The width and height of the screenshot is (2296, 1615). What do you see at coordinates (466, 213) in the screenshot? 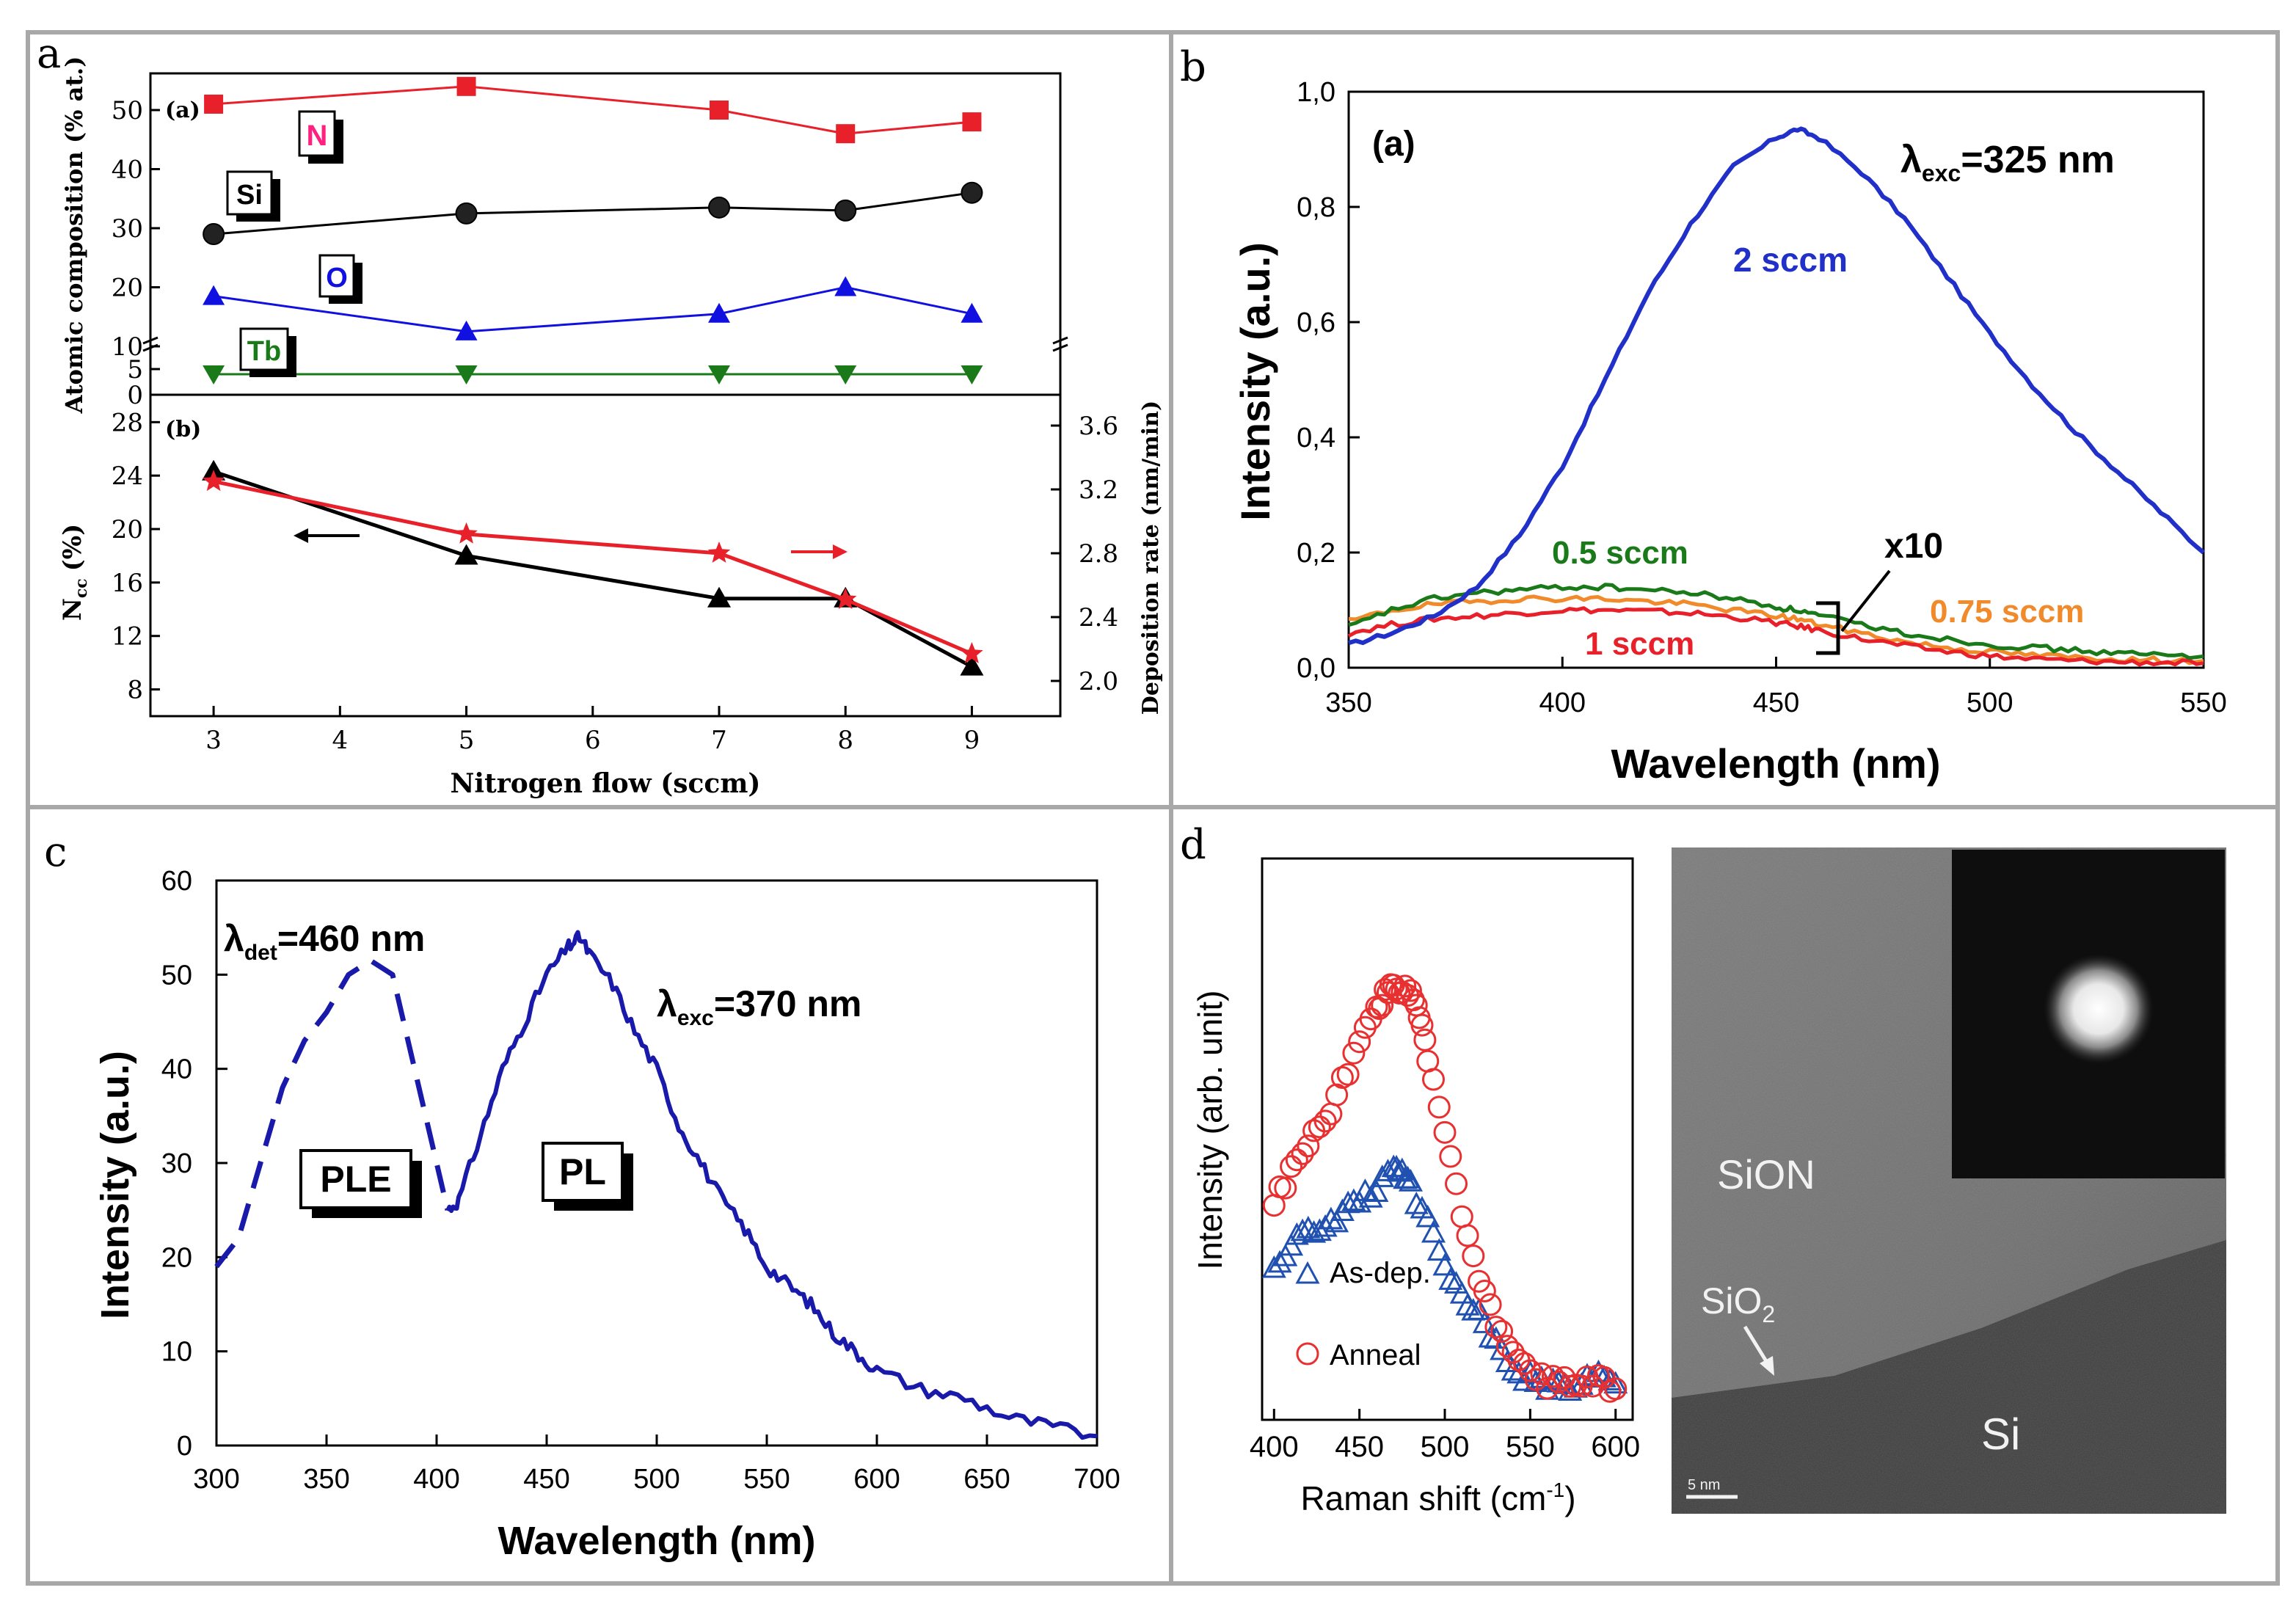
I see `a-top-point-Si` at bounding box center [466, 213].